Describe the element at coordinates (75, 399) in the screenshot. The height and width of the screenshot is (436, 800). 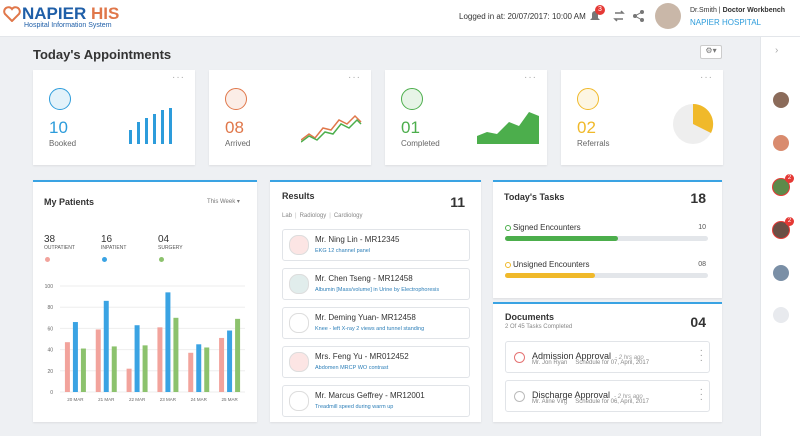
I see `x-tick-label: 20 MAR` at that location.